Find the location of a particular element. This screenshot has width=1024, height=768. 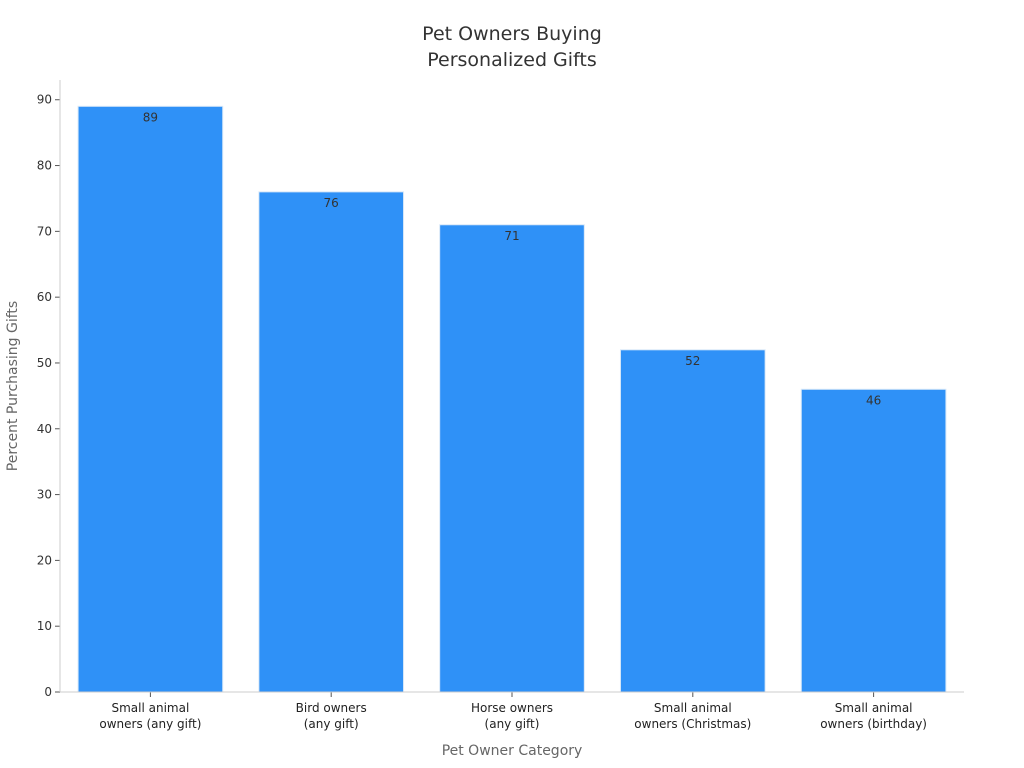

bar-value-label: 76 is located at coordinates (331, 203).